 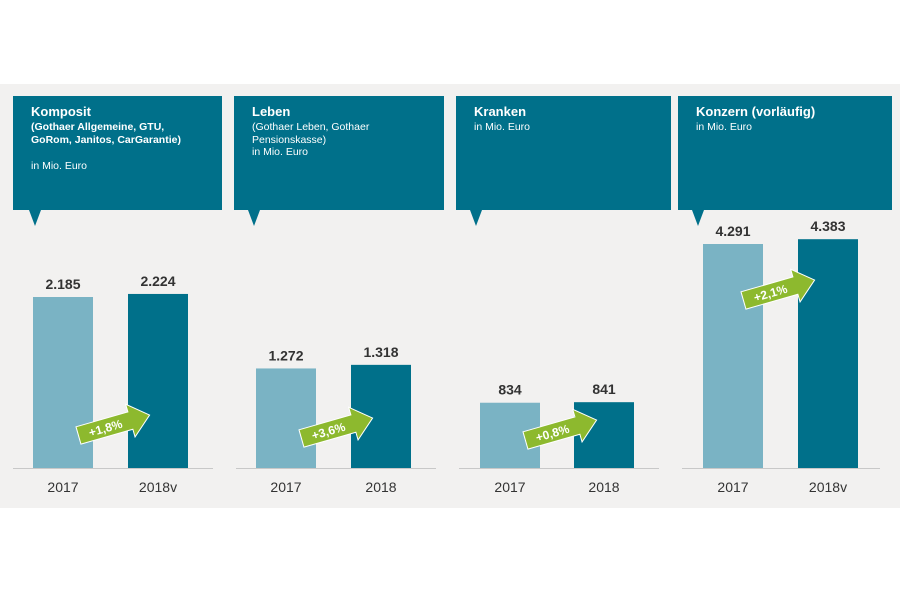 I want to click on konzern-change-arrow: +2,1%, so click(x=778, y=289).